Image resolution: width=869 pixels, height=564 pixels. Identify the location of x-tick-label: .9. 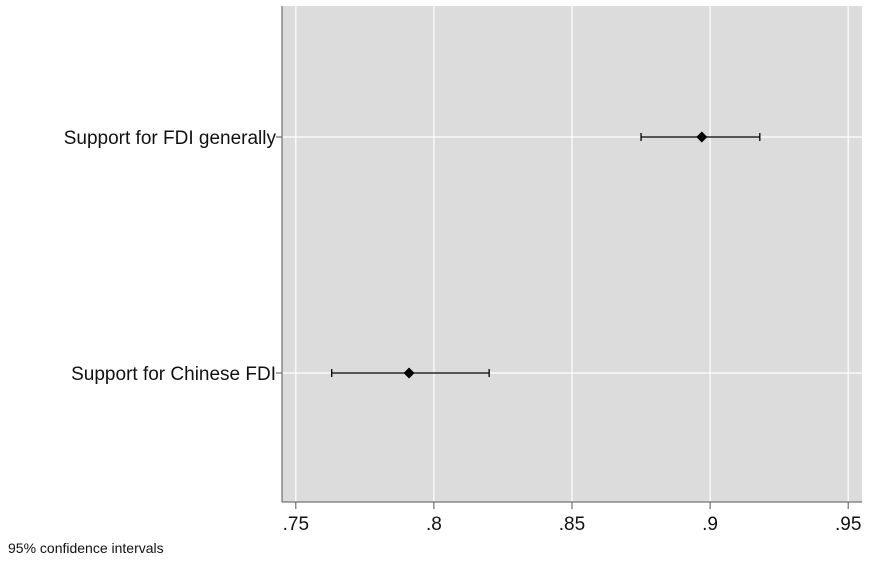
(710, 524).